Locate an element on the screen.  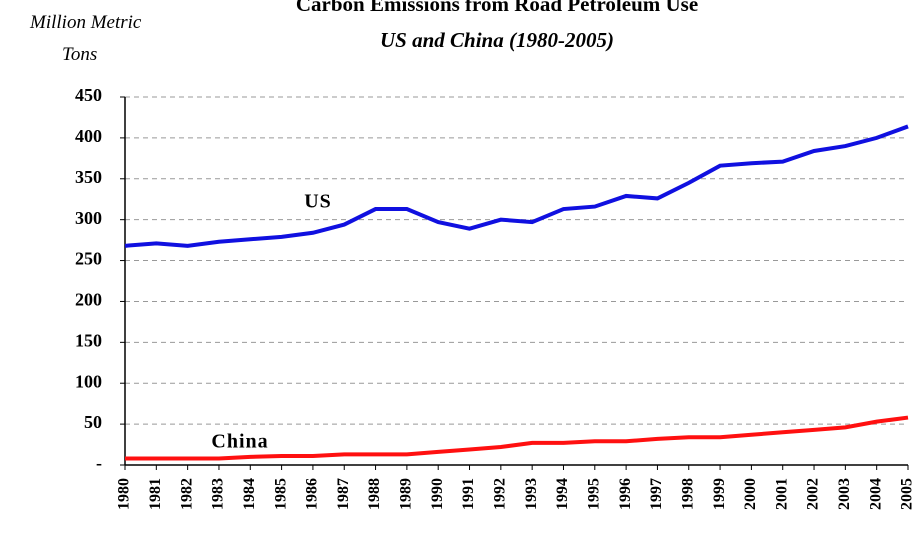
x-tick-label: 1982 is located at coordinates (186, 494).